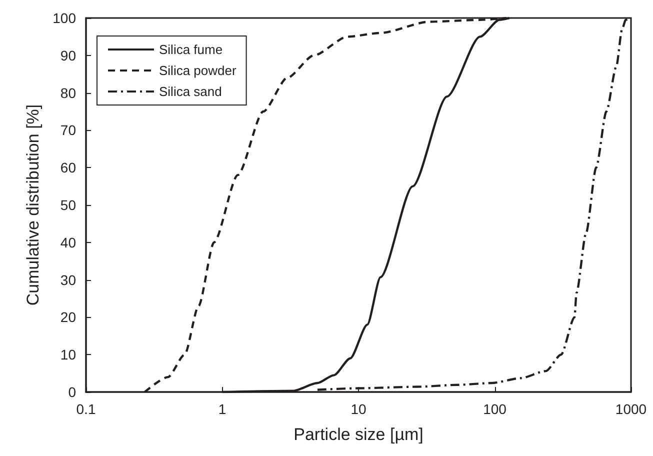 The height and width of the screenshot is (456, 653). What do you see at coordinates (190, 91) in the screenshot?
I see `legend-label: Silica sand` at bounding box center [190, 91].